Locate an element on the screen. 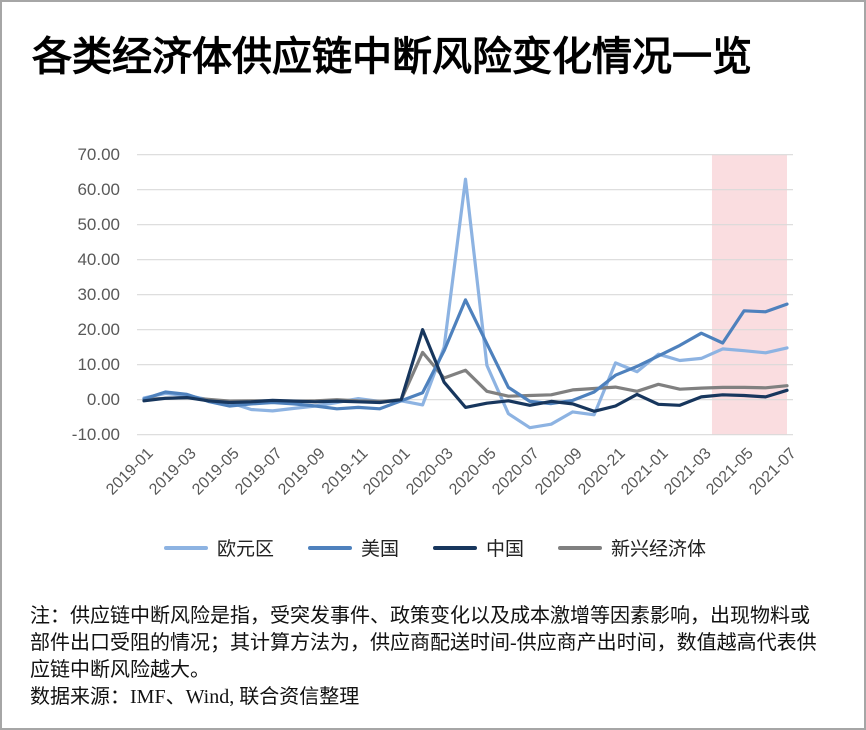 This screenshot has width=866, height=730. x-tick-label: 2019-01 is located at coordinates (130, 472).